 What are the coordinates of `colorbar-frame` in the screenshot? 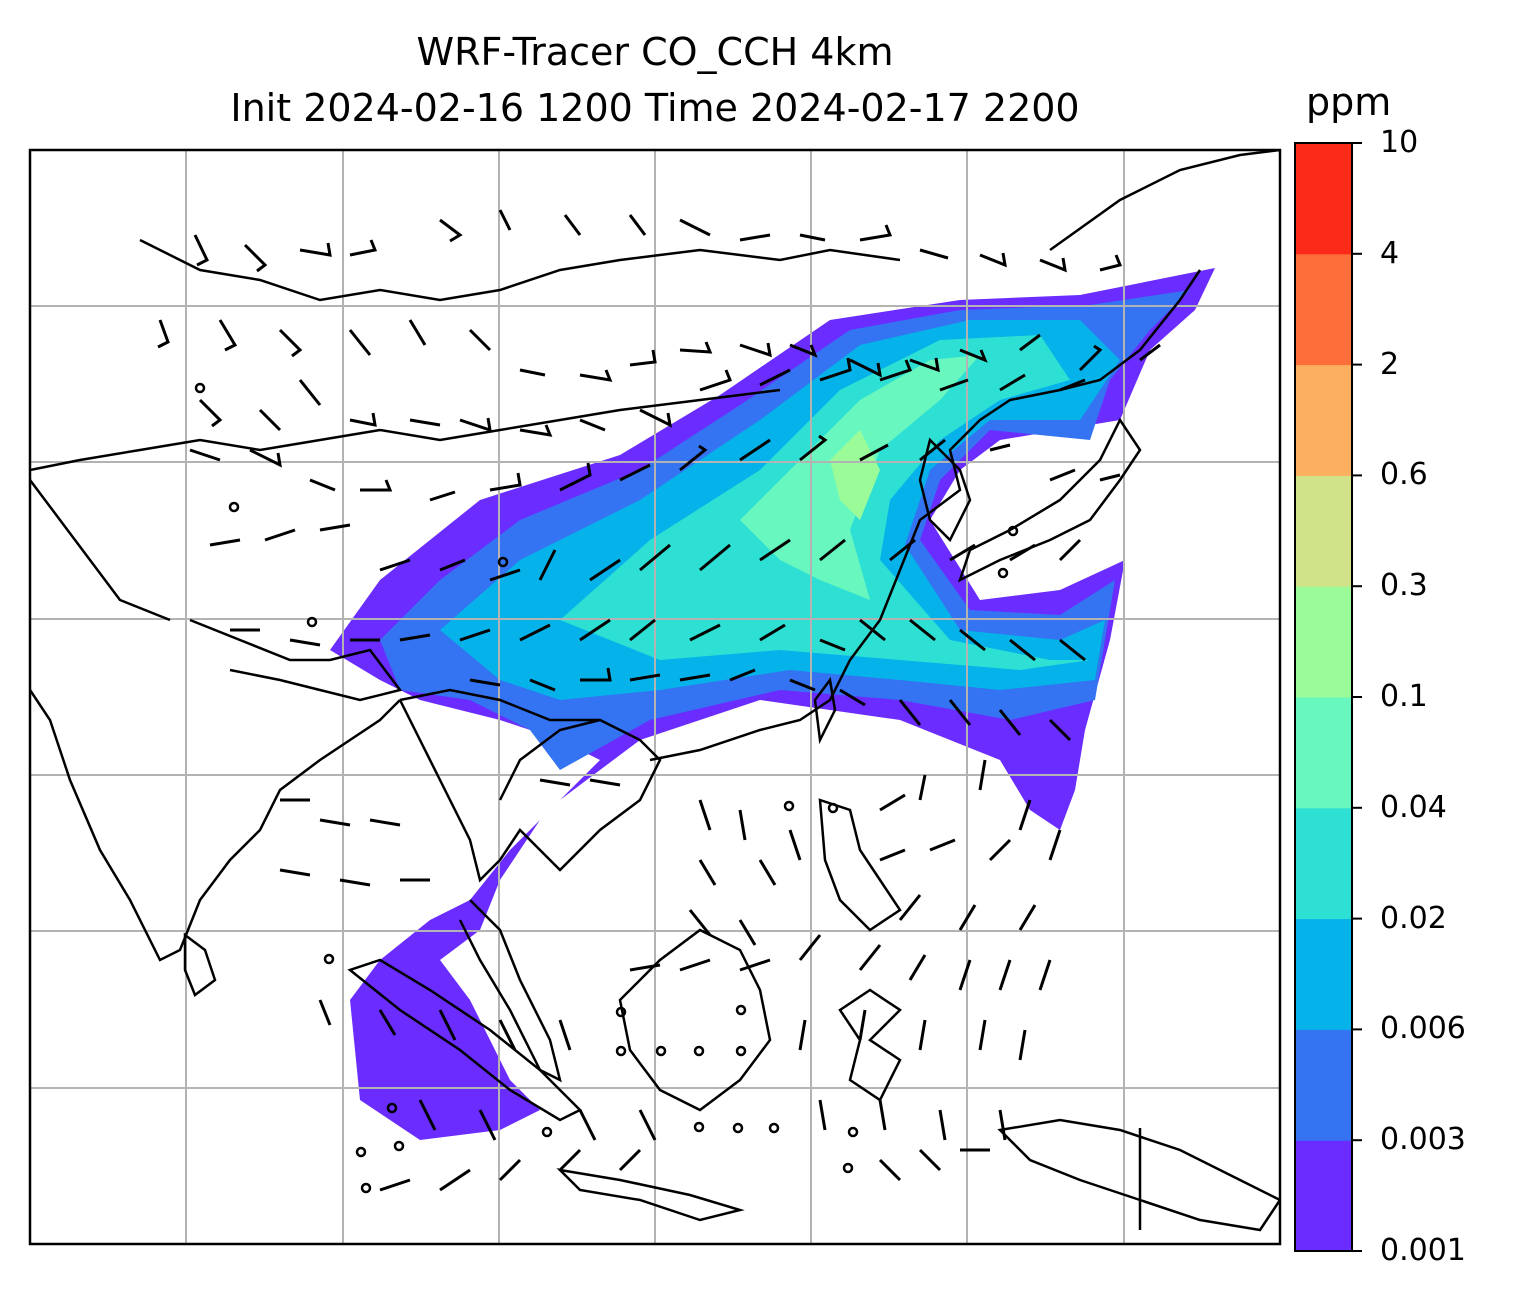 It's located at (1323, 697).